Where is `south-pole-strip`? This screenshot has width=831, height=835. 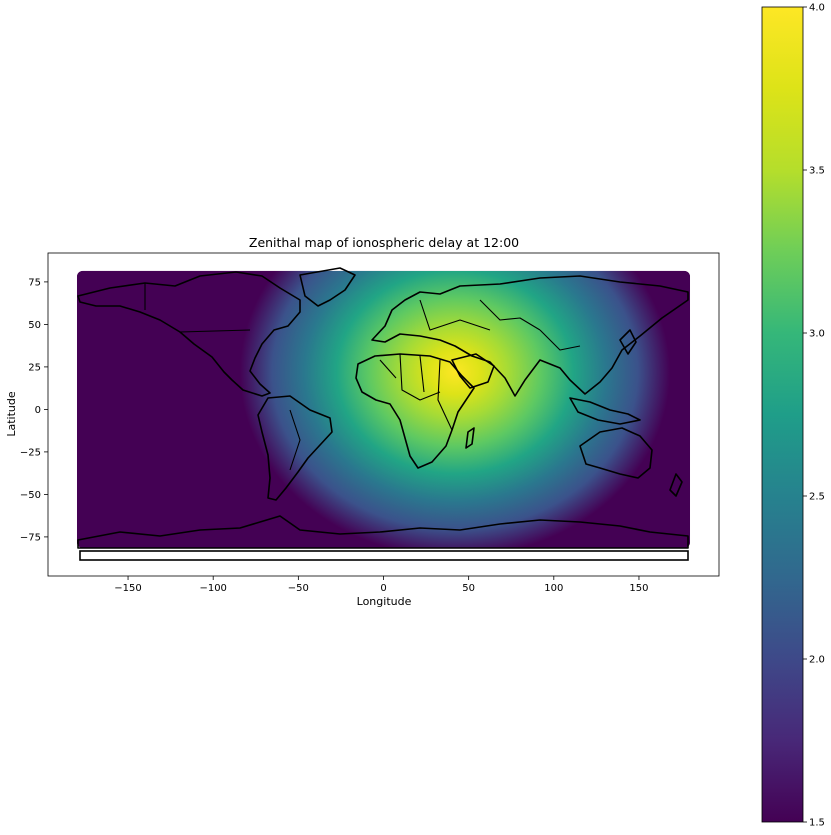 south-pole-strip is located at coordinates (384, 555).